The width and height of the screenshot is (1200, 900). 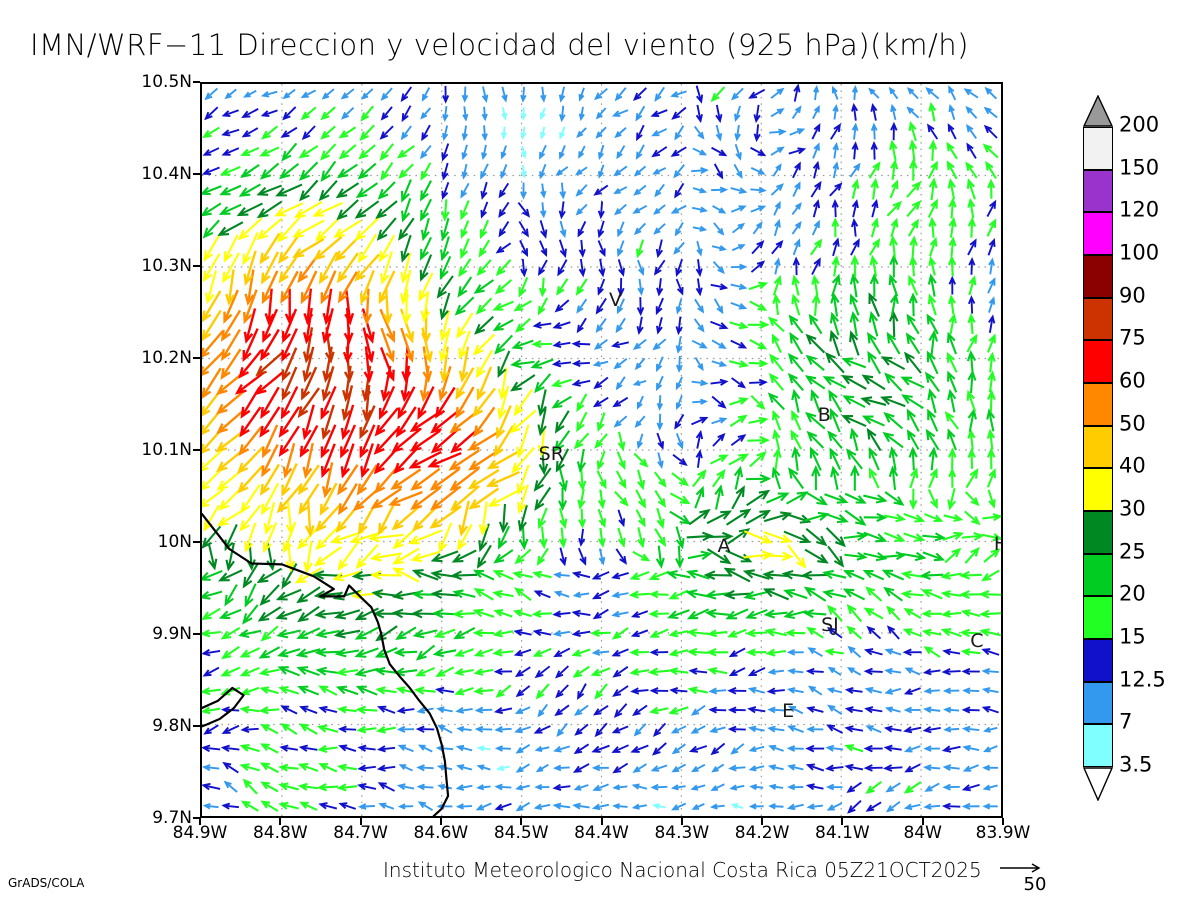 What do you see at coordinates (1132, 295) in the screenshot?
I see `colorbar-tick-label: 90` at bounding box center [1132, 295].